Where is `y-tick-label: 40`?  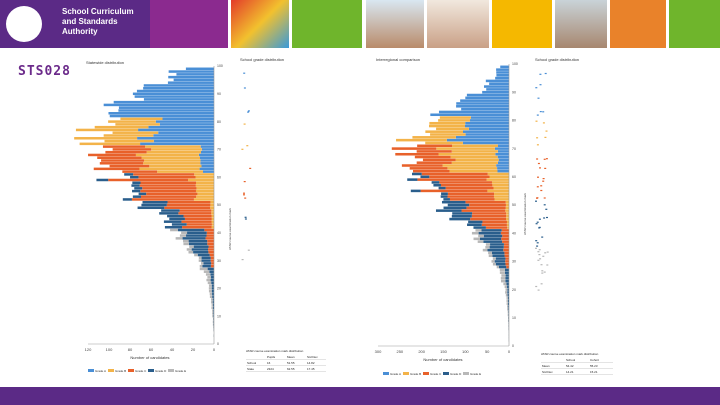
y-tick-label: 40 is located at coordinates (219, 233).